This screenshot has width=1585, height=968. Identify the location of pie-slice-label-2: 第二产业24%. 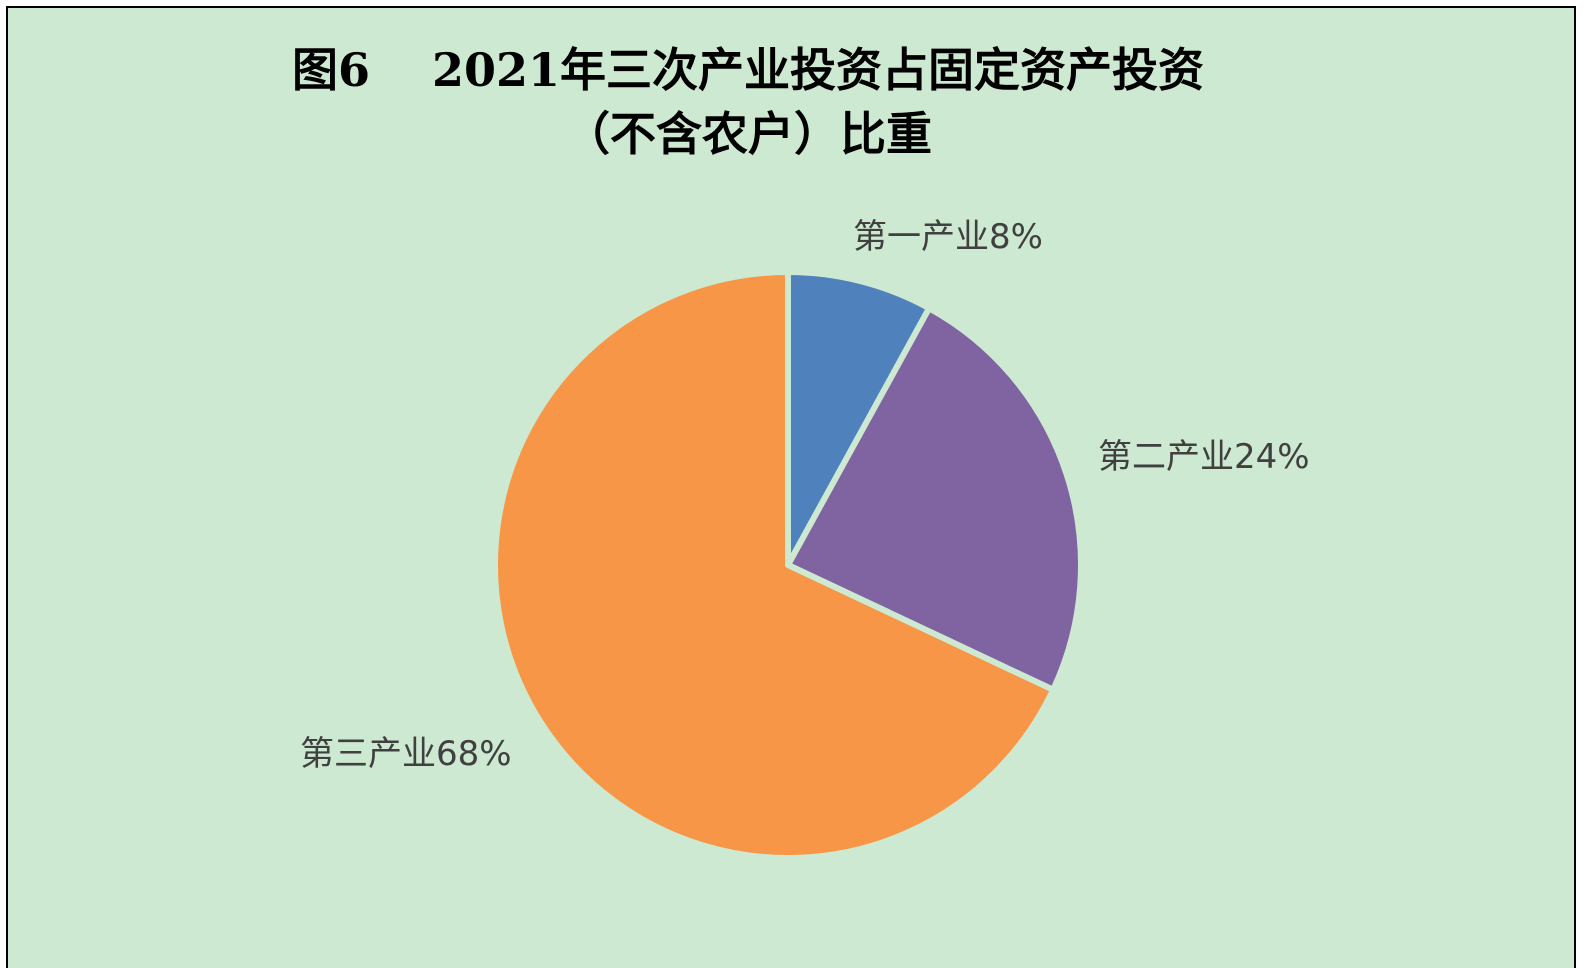
(1204, 457).